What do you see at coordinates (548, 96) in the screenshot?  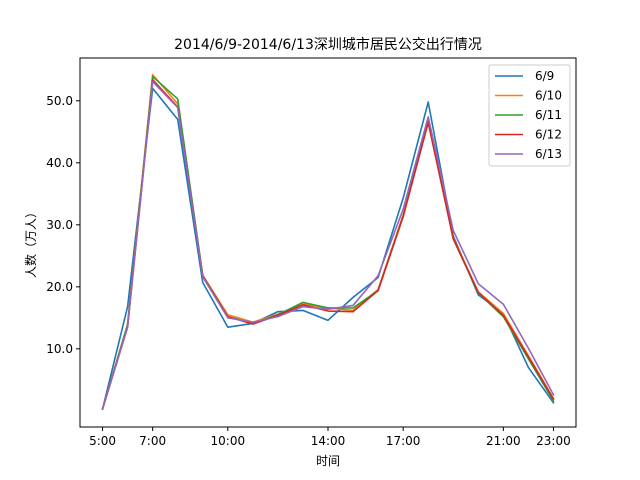 I see `legend-label-2: 6/10` at bounding box center [548, 96].